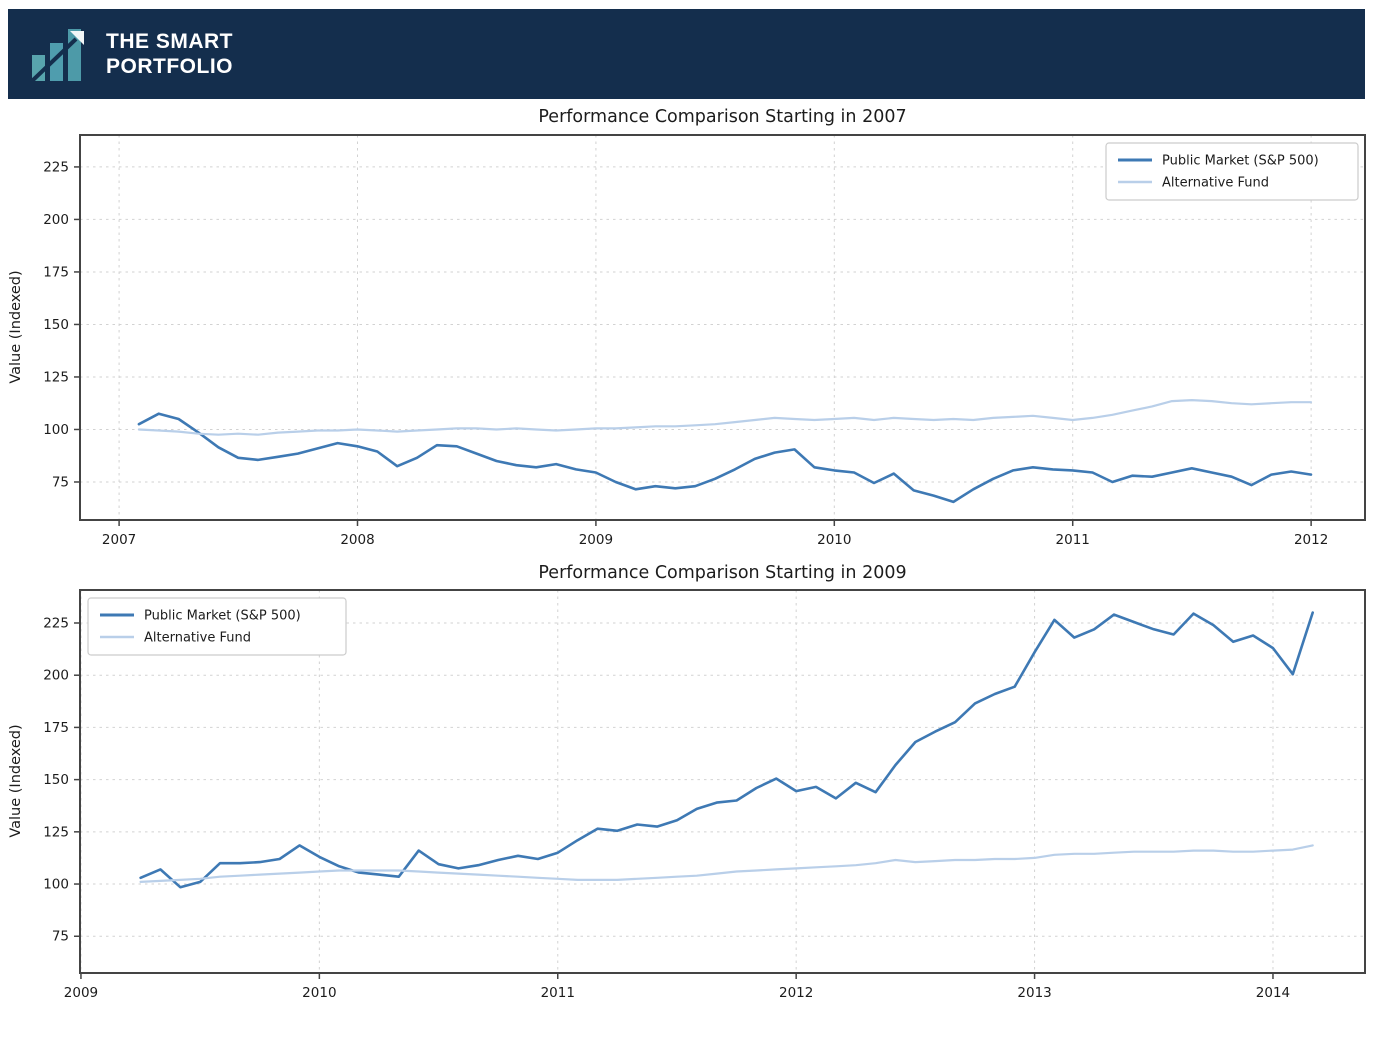 Image resolution: width=1374 pixels, height=1038 pixels. What do you see at coordinates (119, 540) in the screenshot?
I see `x-tick-label: 2007` at bounding box center [119, 540].